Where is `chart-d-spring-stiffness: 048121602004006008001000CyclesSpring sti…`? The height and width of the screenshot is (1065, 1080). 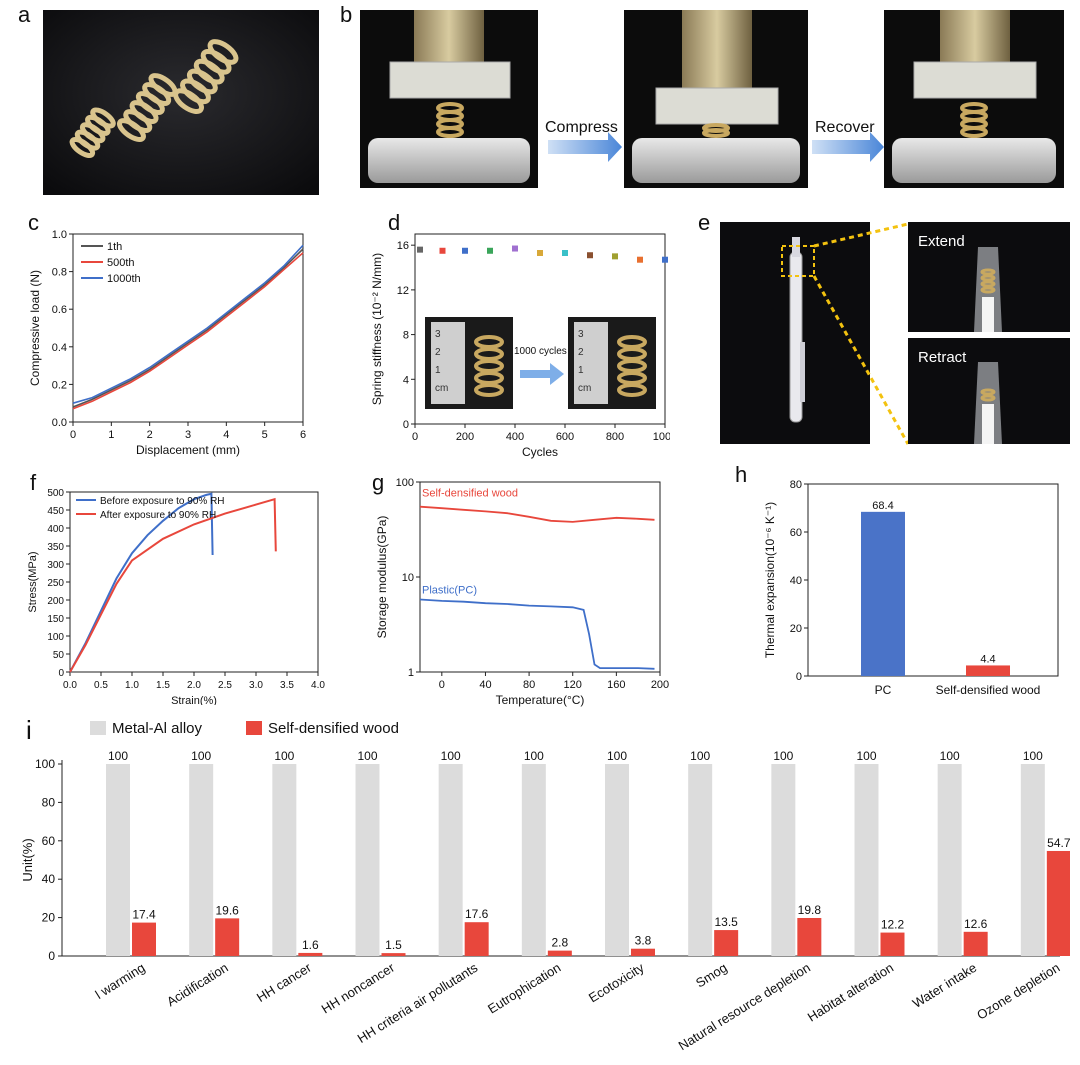 chart-d-spring-stiffness: 048121602004006008001000CyclesSpring sti… is located at coordinates (520, 346).